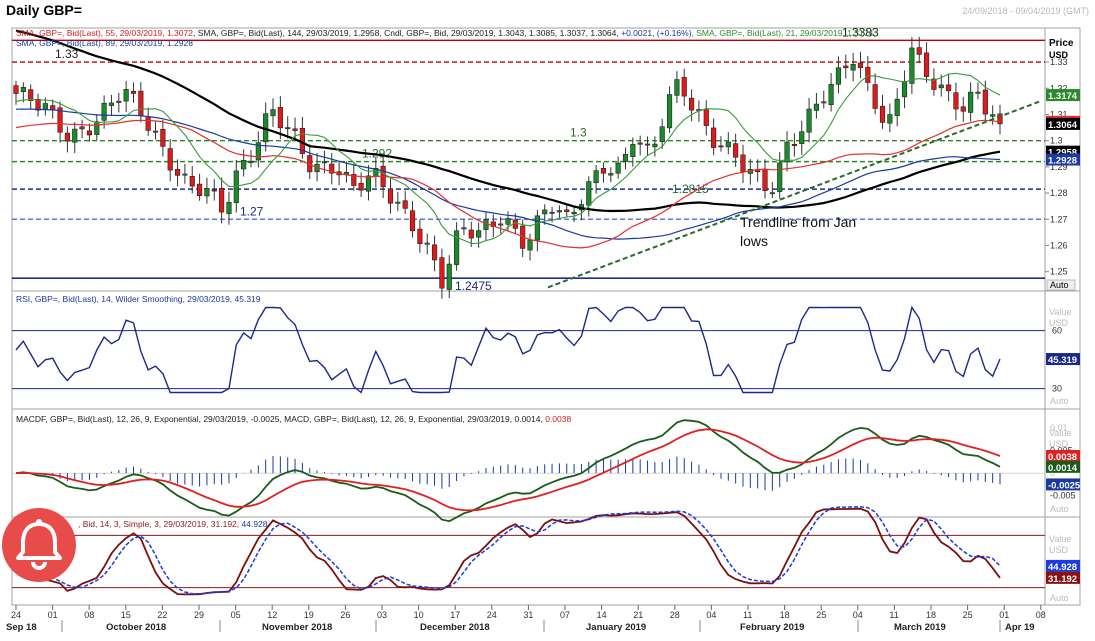 The width and height of the screenshot is (1095, 641). Describe the element at coordinates (297, 627) in the screenshot. I see `month-label: November 2018` at that location.